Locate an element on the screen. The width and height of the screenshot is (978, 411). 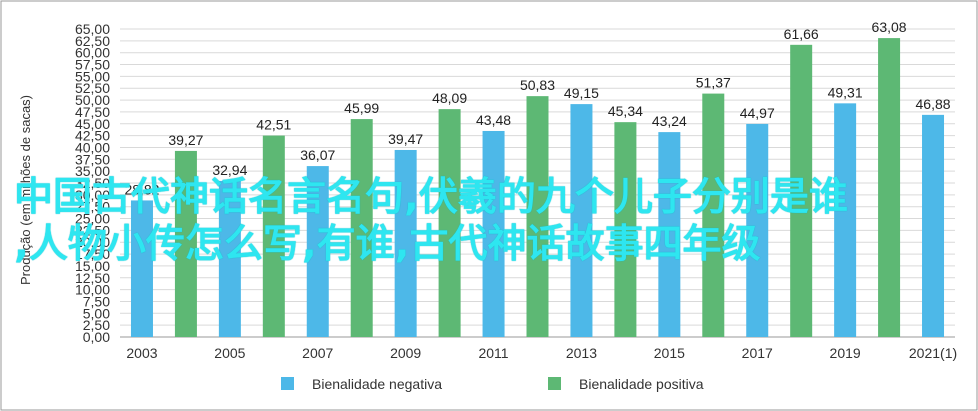
y-tick-label: 5,00 is located at coordinates (96, 313).